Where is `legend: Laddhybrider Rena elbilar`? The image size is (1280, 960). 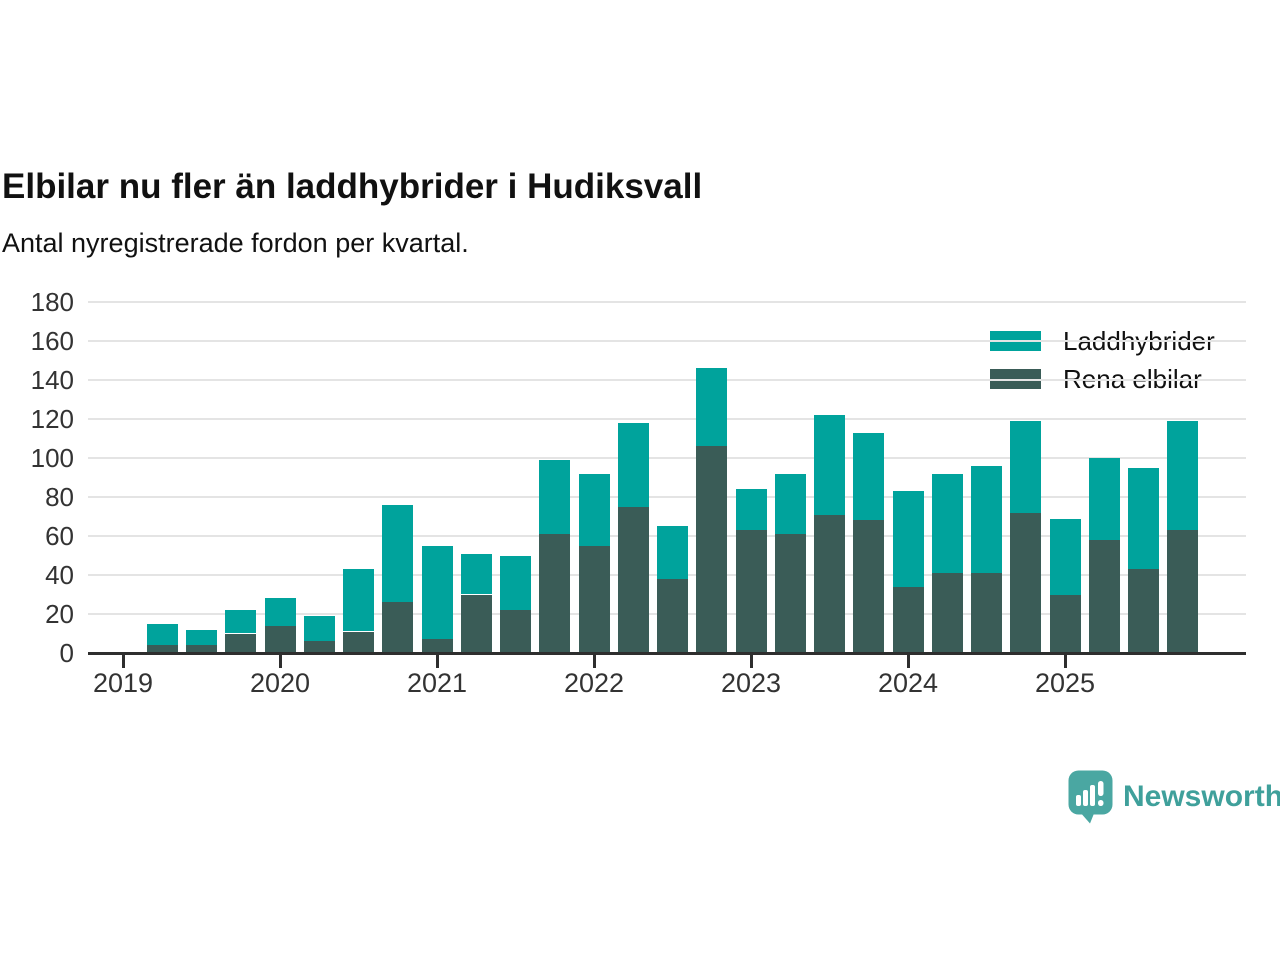
legend: Laddhybrider Rena elbilar is located at coordinates (1105, 360).